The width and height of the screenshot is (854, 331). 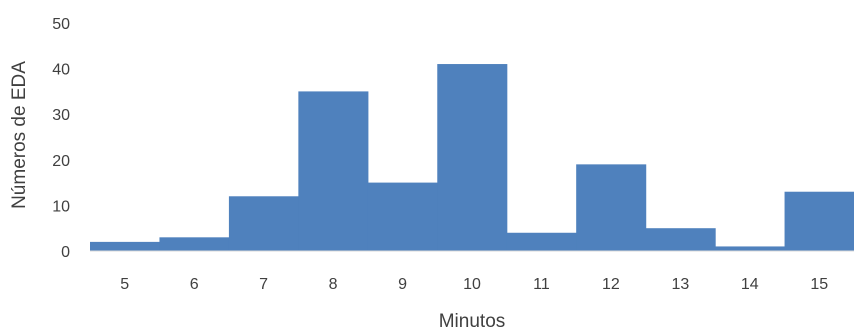 I want to click on x-tick-label: 10, so click(x=472, y=284).